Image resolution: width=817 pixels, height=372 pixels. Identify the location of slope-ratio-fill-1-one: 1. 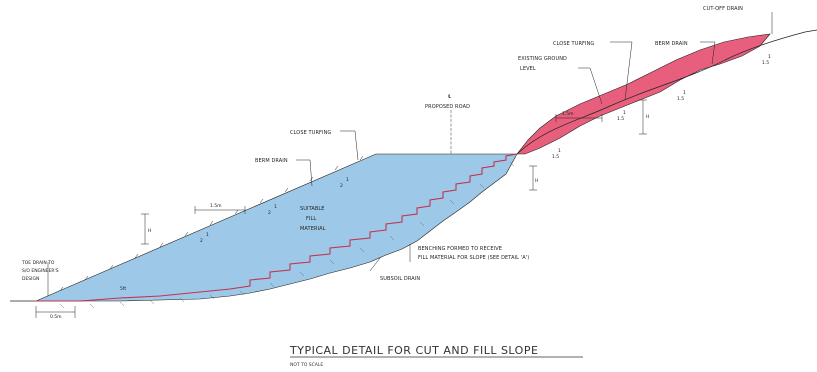
(207, 235).